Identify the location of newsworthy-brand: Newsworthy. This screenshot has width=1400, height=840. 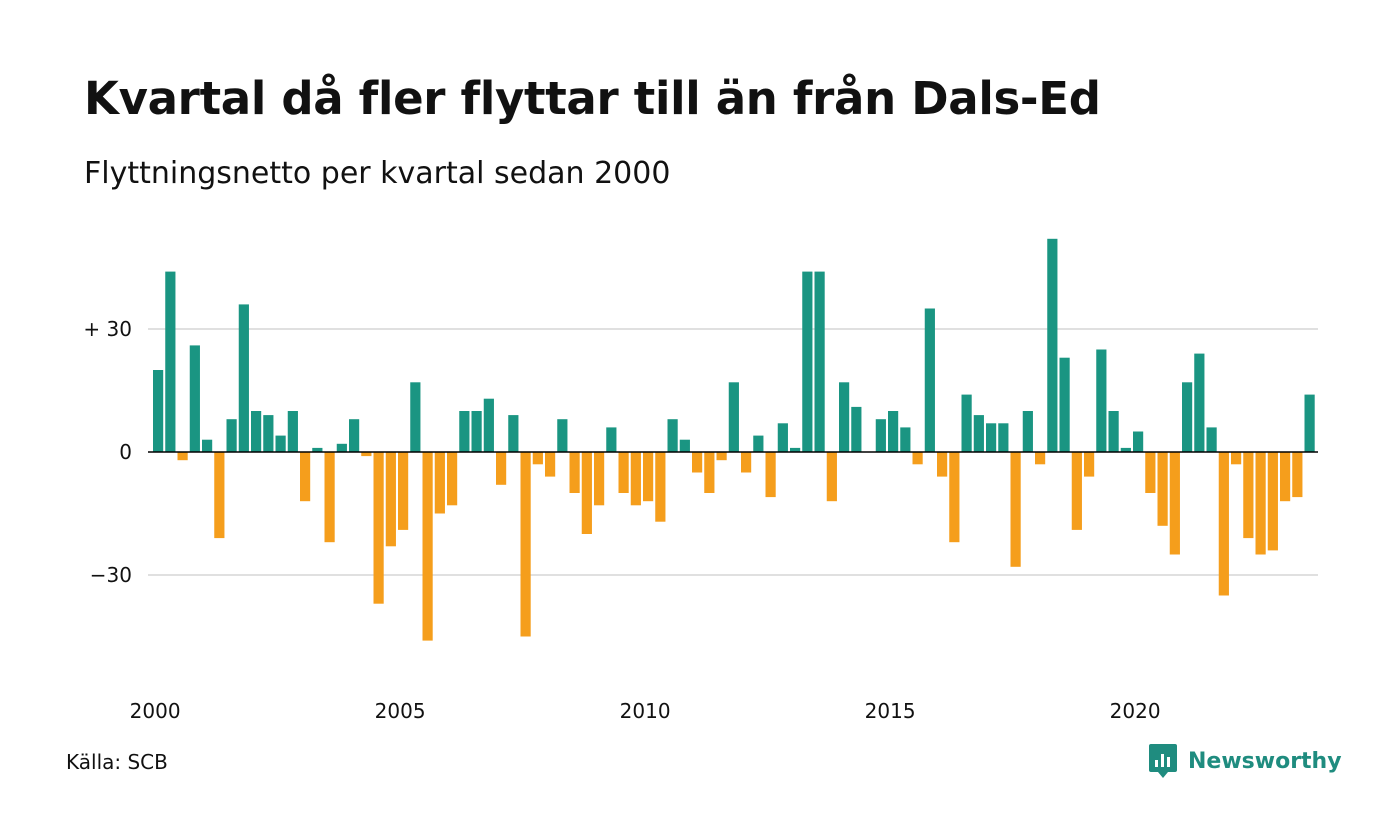
(1245, 761).